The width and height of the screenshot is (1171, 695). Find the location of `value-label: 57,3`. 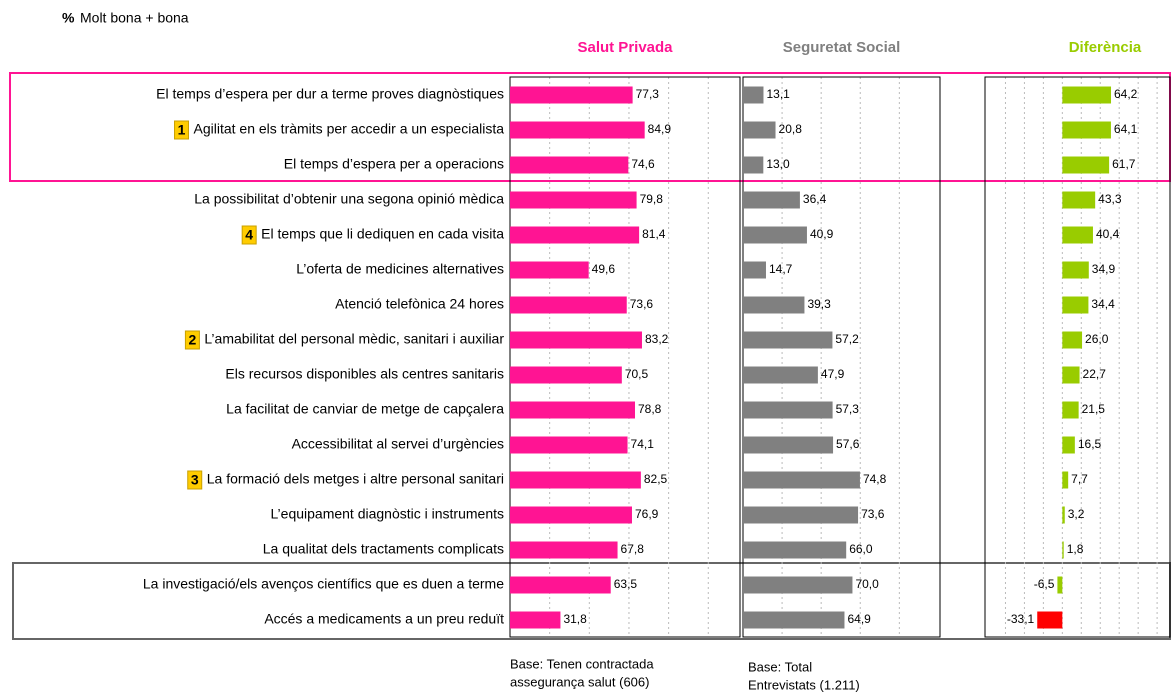

value-label: 57,3 is located at coordinates (848, 409).